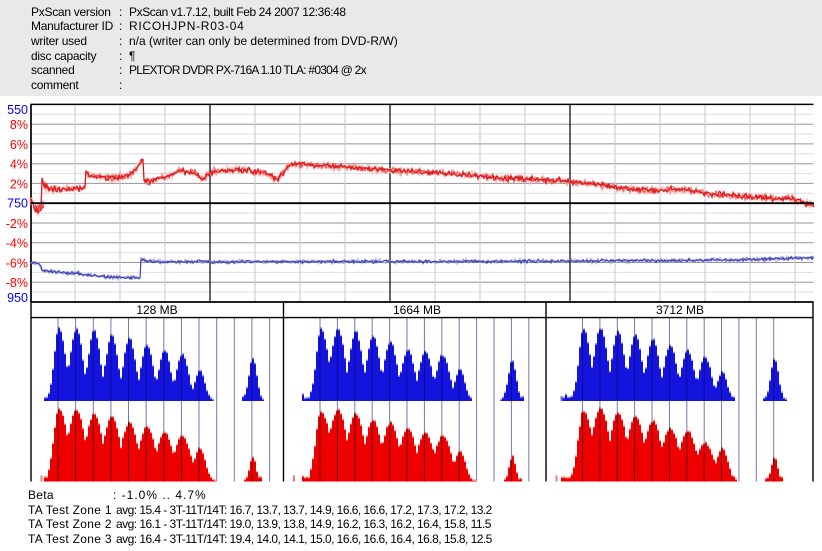 The width and height of the screenshot is (822, 551). Describe the element at coordinates (17, 110) in the screenshot. I see `svg-text: 550` at that location.